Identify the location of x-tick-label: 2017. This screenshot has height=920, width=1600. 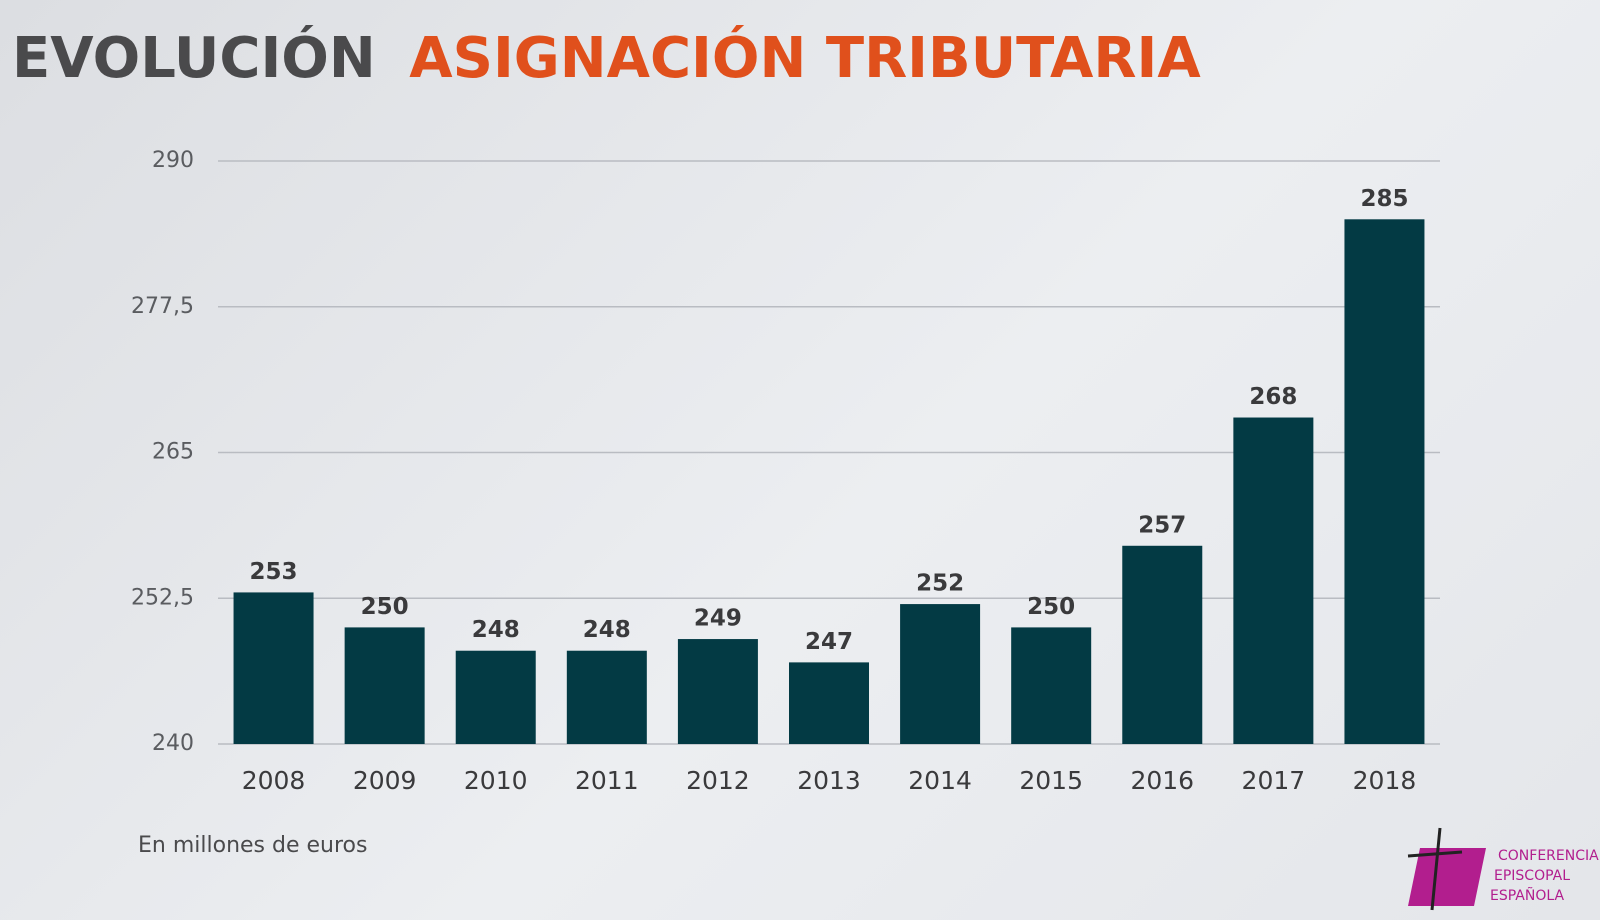
(1274, 780).